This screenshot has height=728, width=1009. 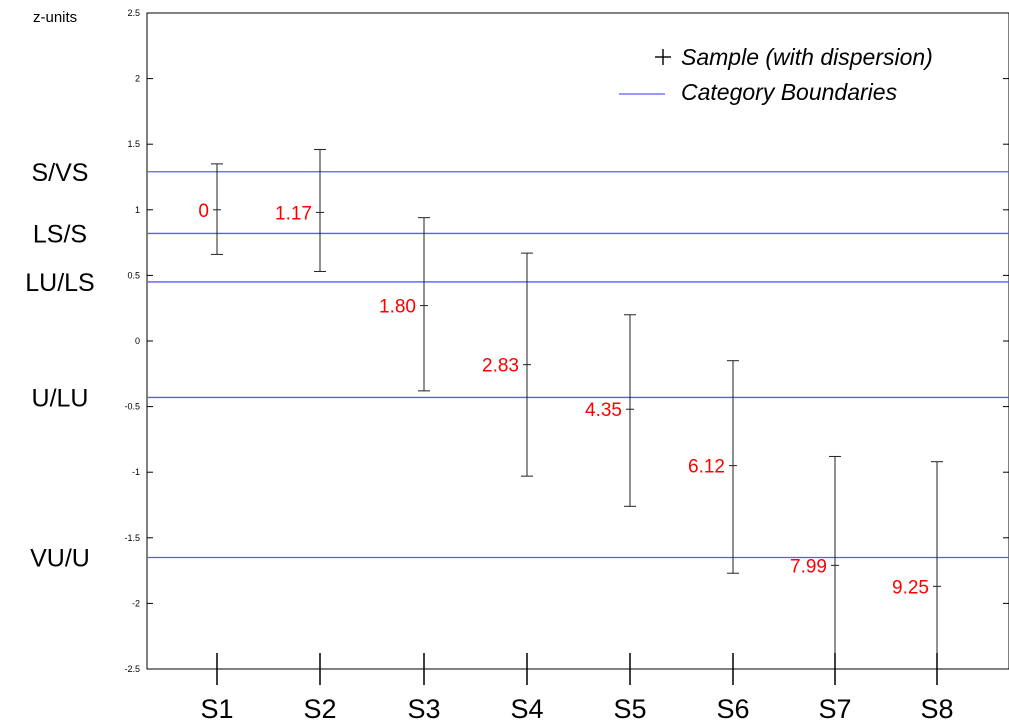 I want to click on x-tick-label: S1, so click(x=216, y=709).